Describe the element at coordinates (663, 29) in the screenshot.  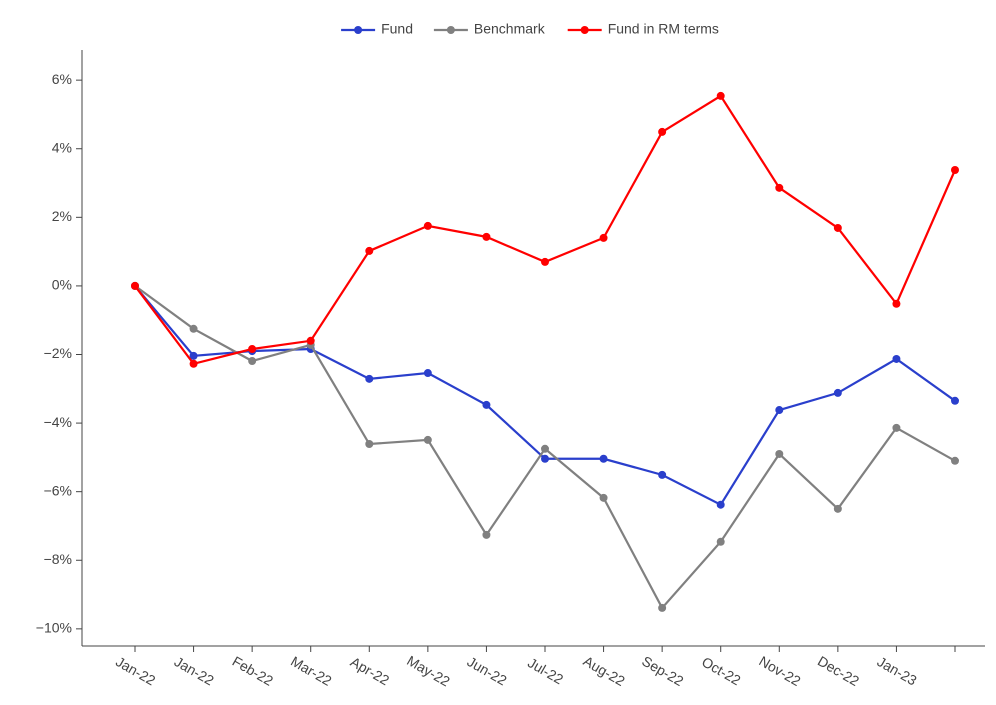
I see `legend-label: Fund in RM terms` at that location.